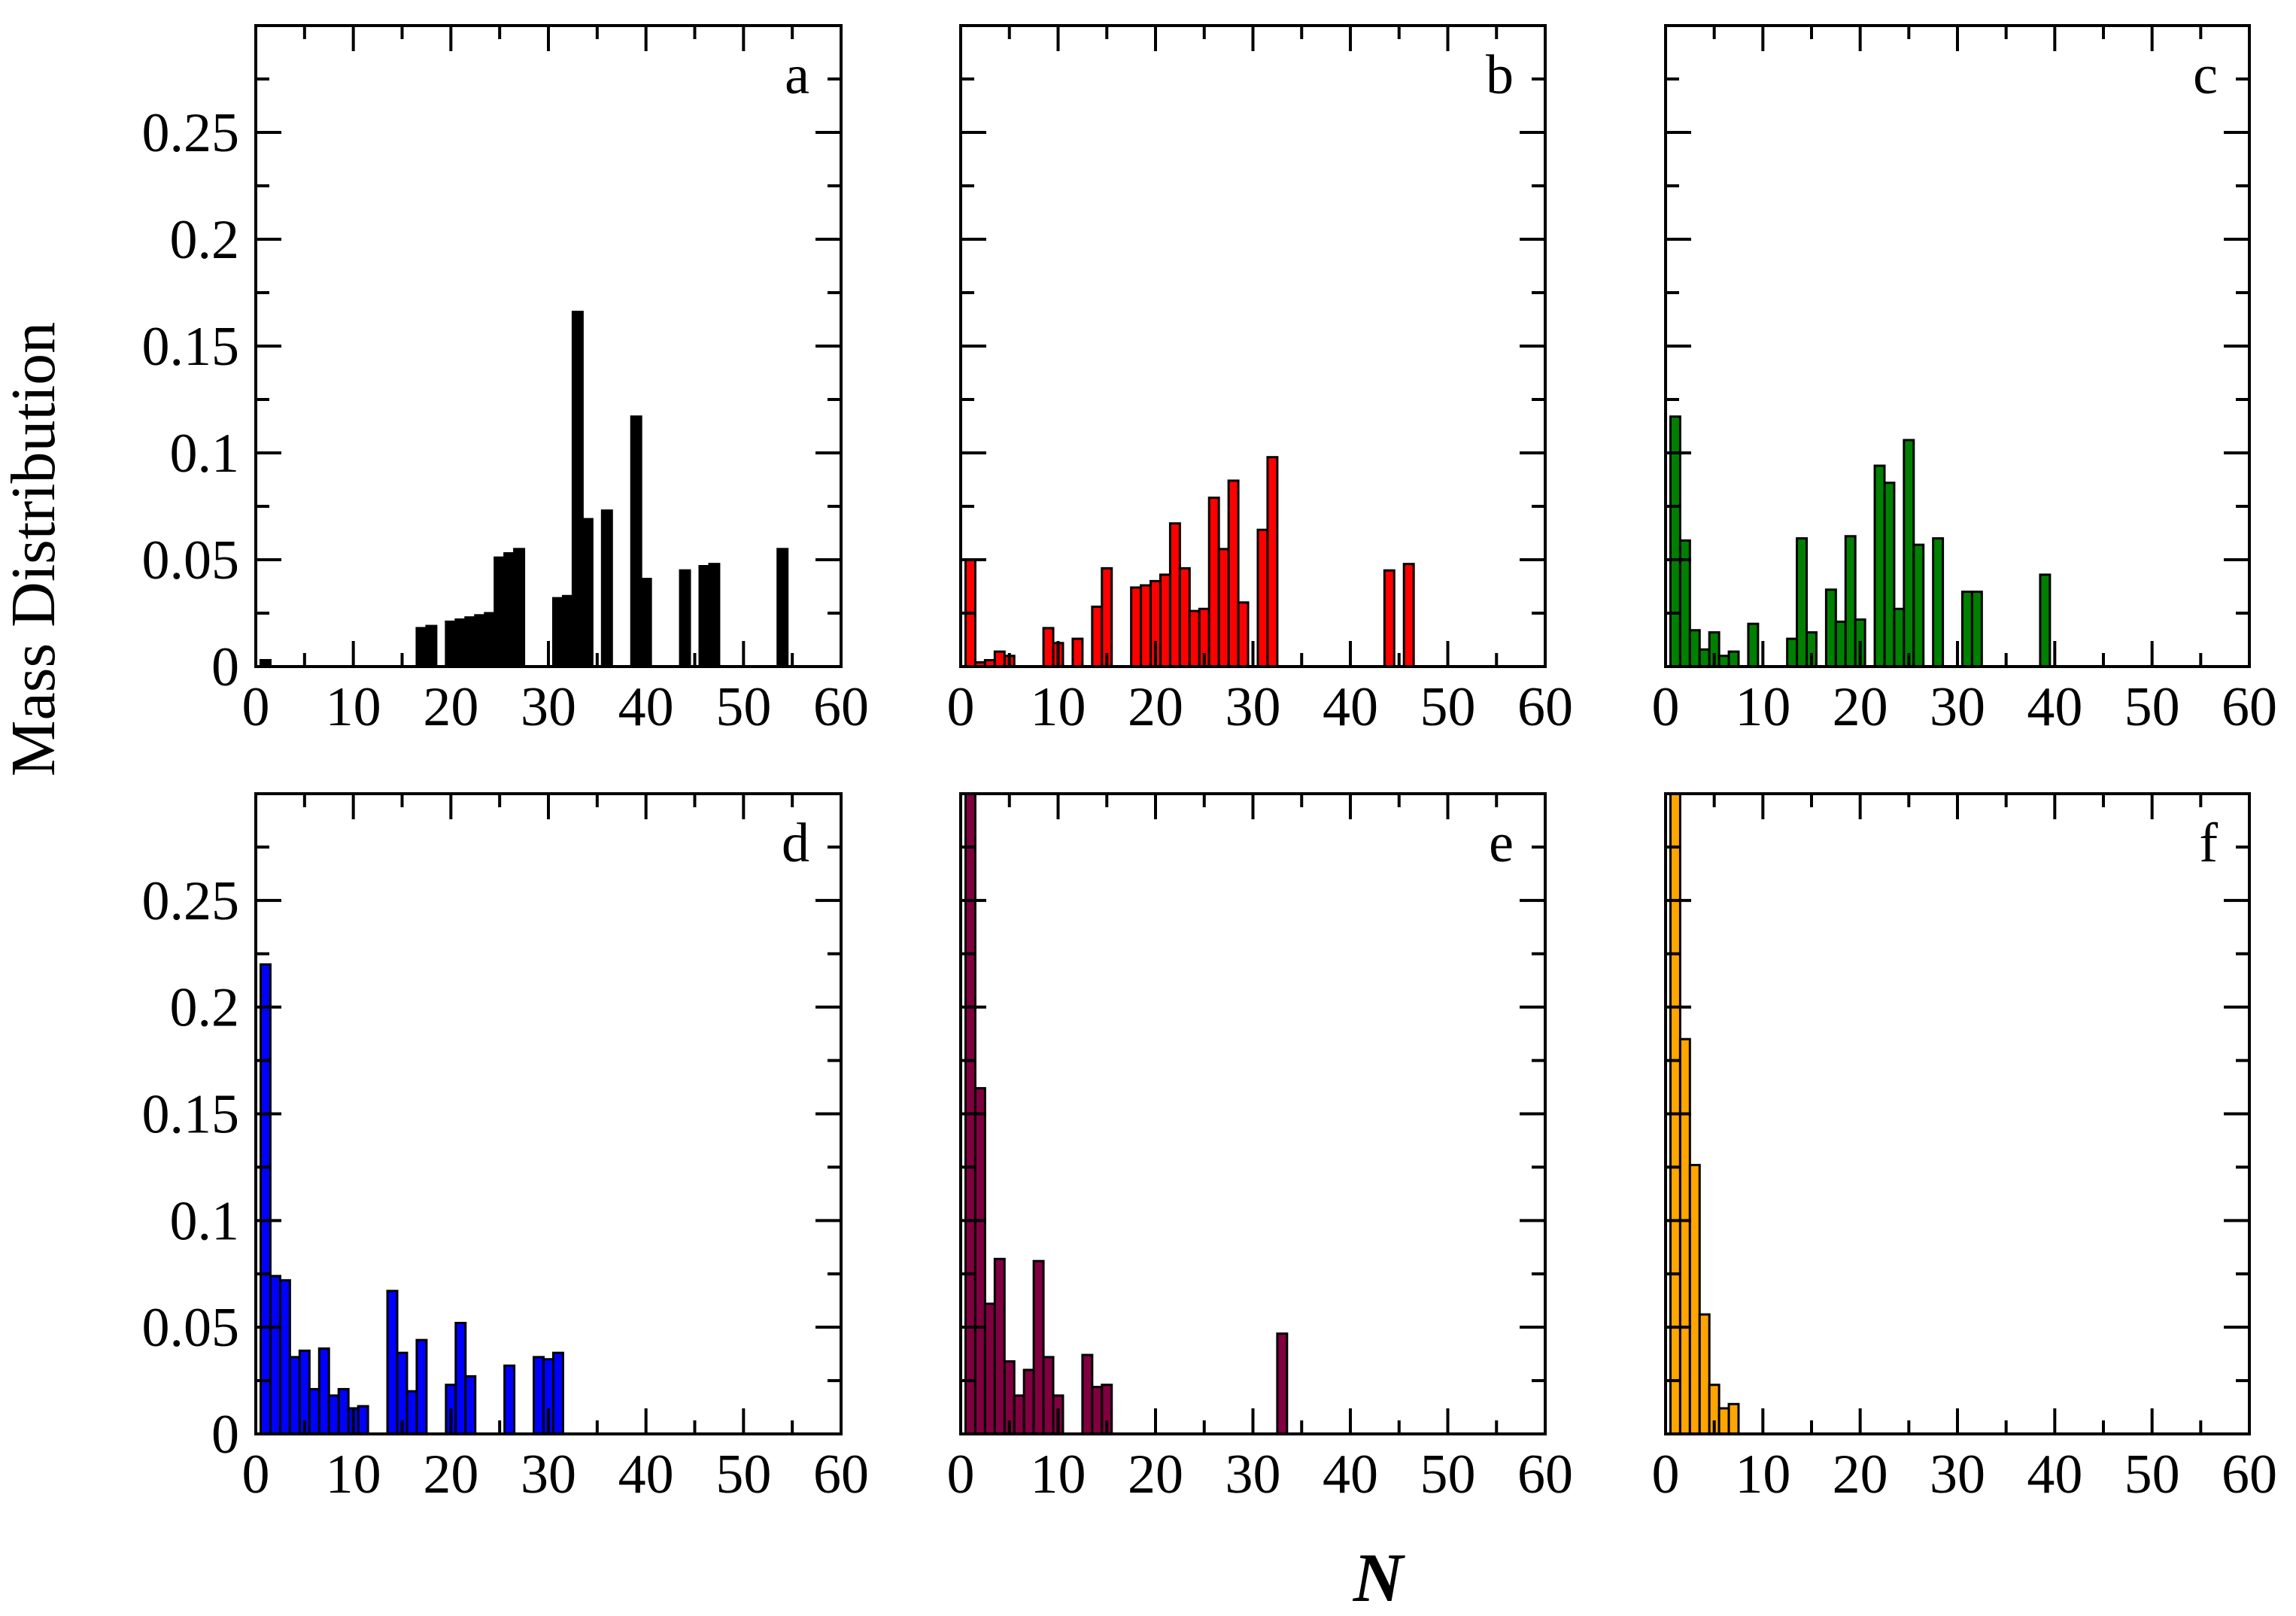 The height and width of the screenshot is (1616, 2296). Describe the element at coordinates (506, 381) in the screenshot. I see `panel-a: 0 10 20 30 40 50 60 0 0.05 0.1 0.15 0.2 0.25 a` at that location.